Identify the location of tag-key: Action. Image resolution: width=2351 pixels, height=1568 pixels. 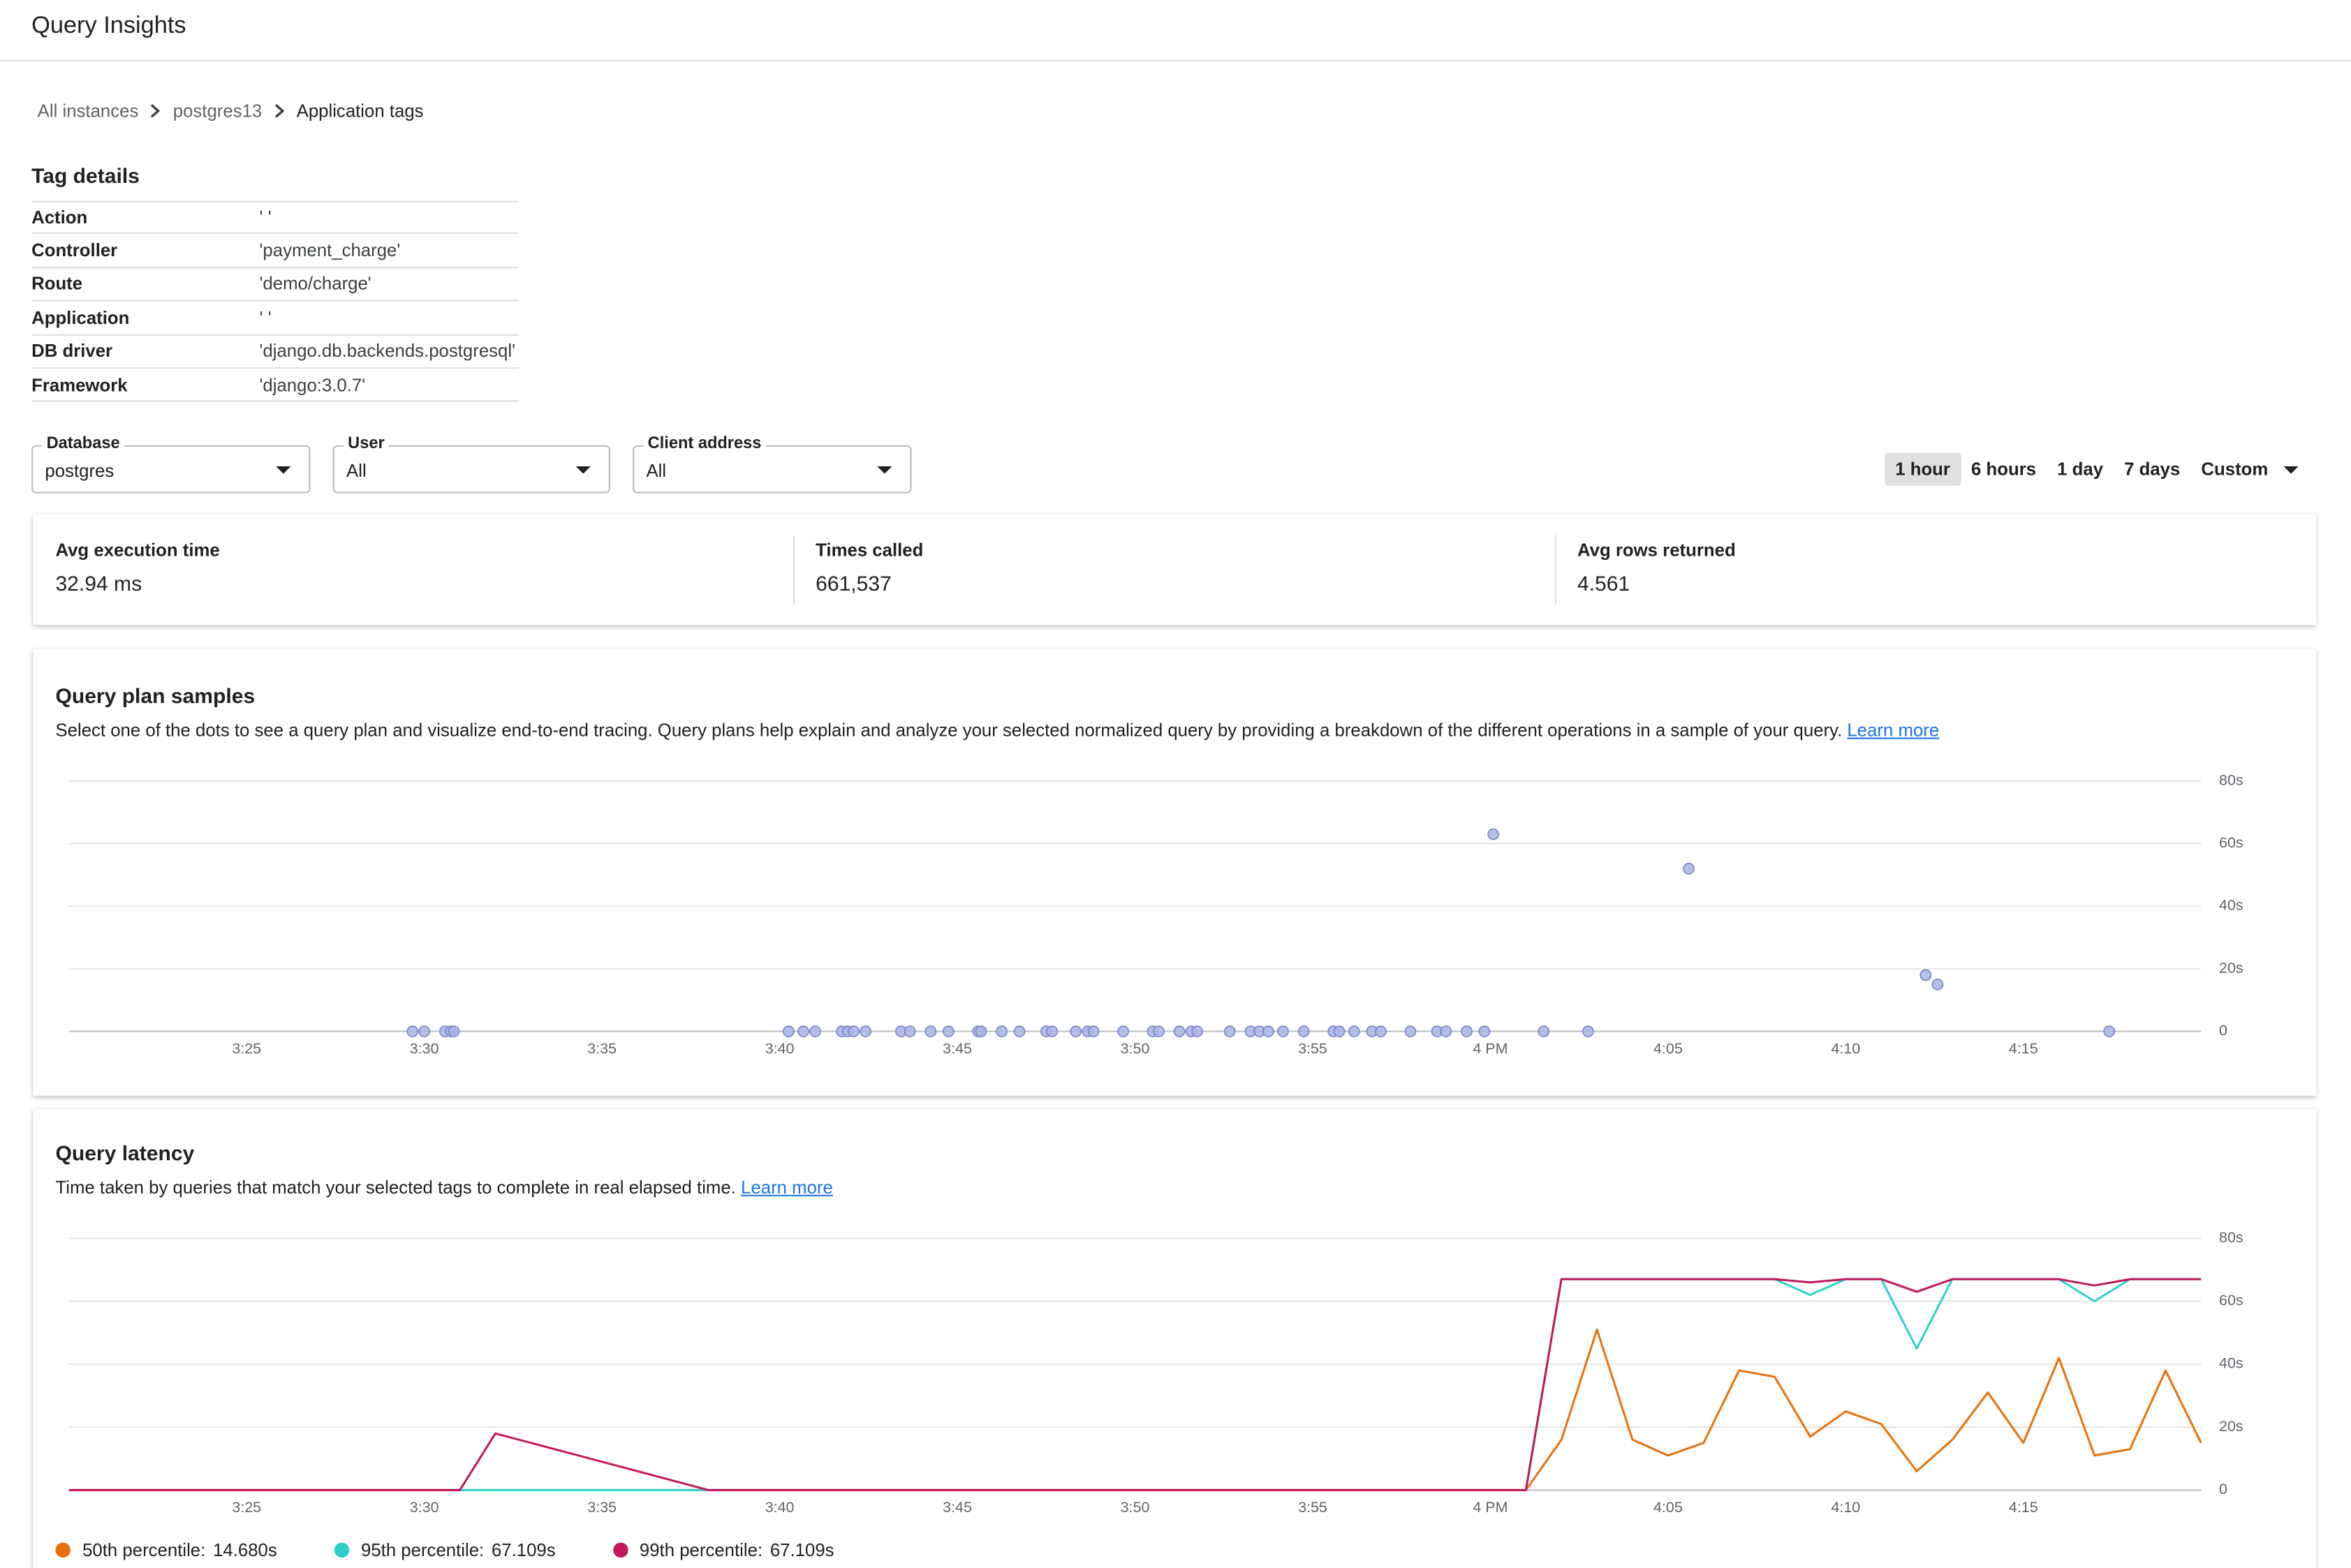
(60, 217).